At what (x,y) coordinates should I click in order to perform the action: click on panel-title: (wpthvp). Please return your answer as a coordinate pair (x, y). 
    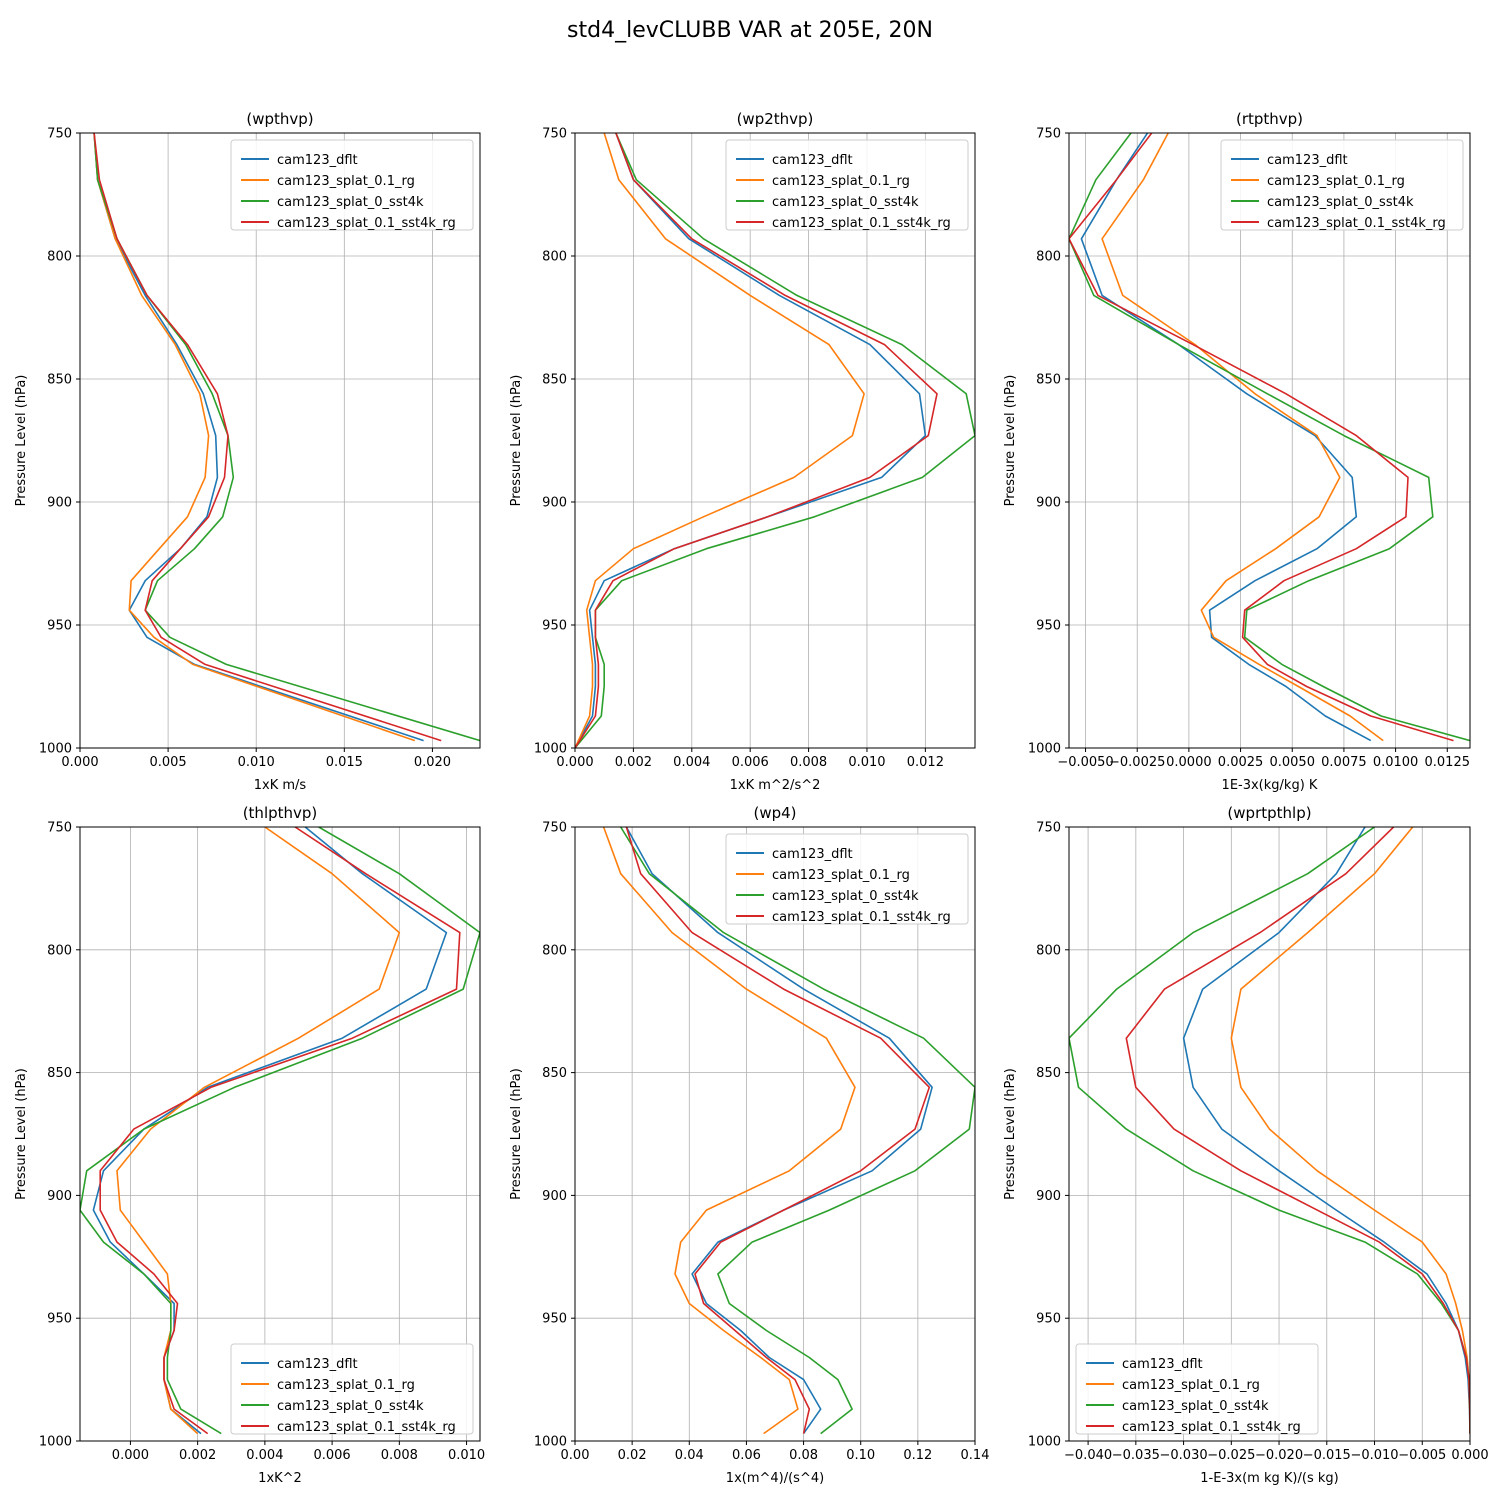
    Looking at the image, I should click on (279, 119).